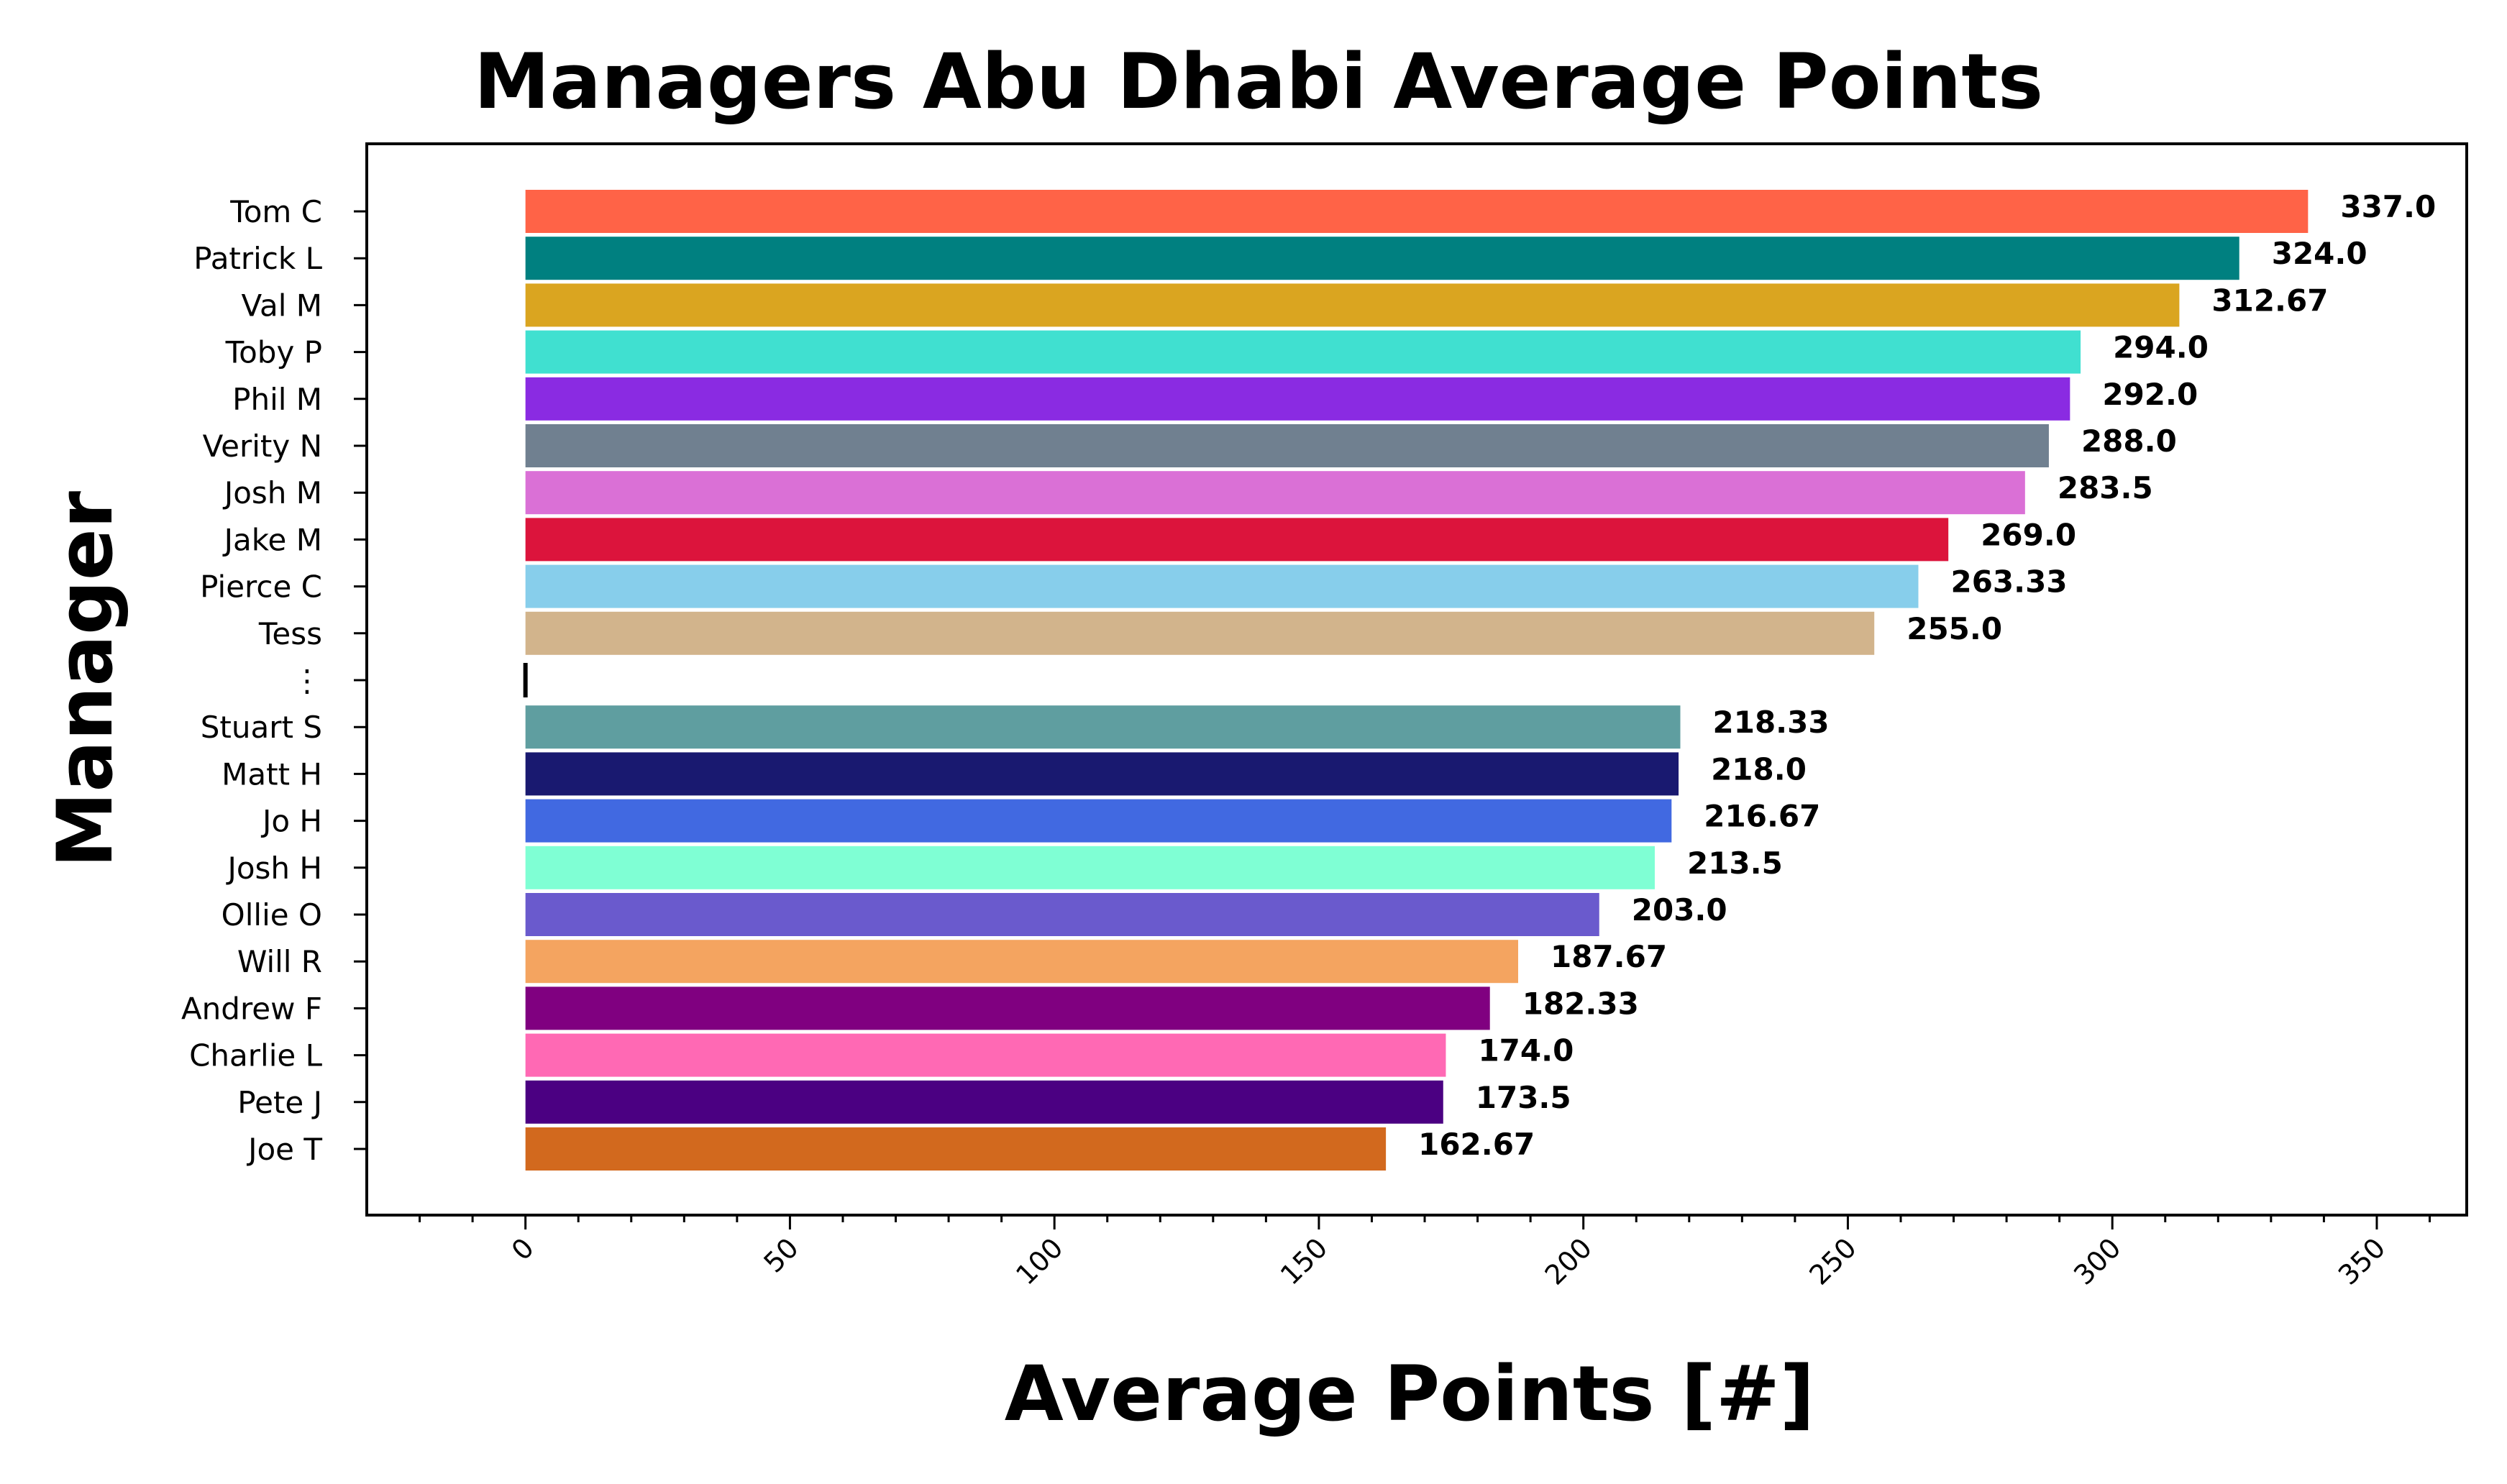 The width and height of the screenshot is (2507, 1484). Describe the element at coordinates (261, 587) in the screenshot. I see `y-tick-label-pierce-c: Pierce C` at that location.